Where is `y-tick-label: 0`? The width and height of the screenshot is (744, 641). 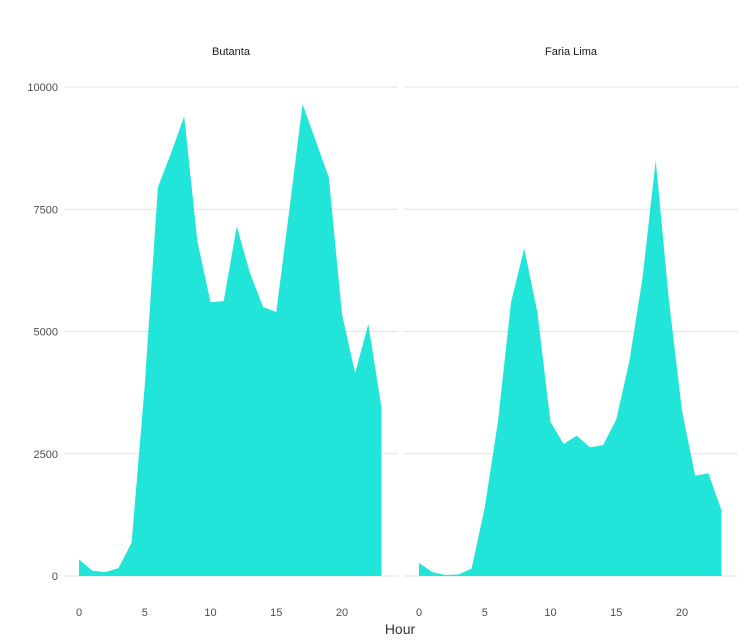
y-tick-label: 0 is located at coordinates (55, 577).